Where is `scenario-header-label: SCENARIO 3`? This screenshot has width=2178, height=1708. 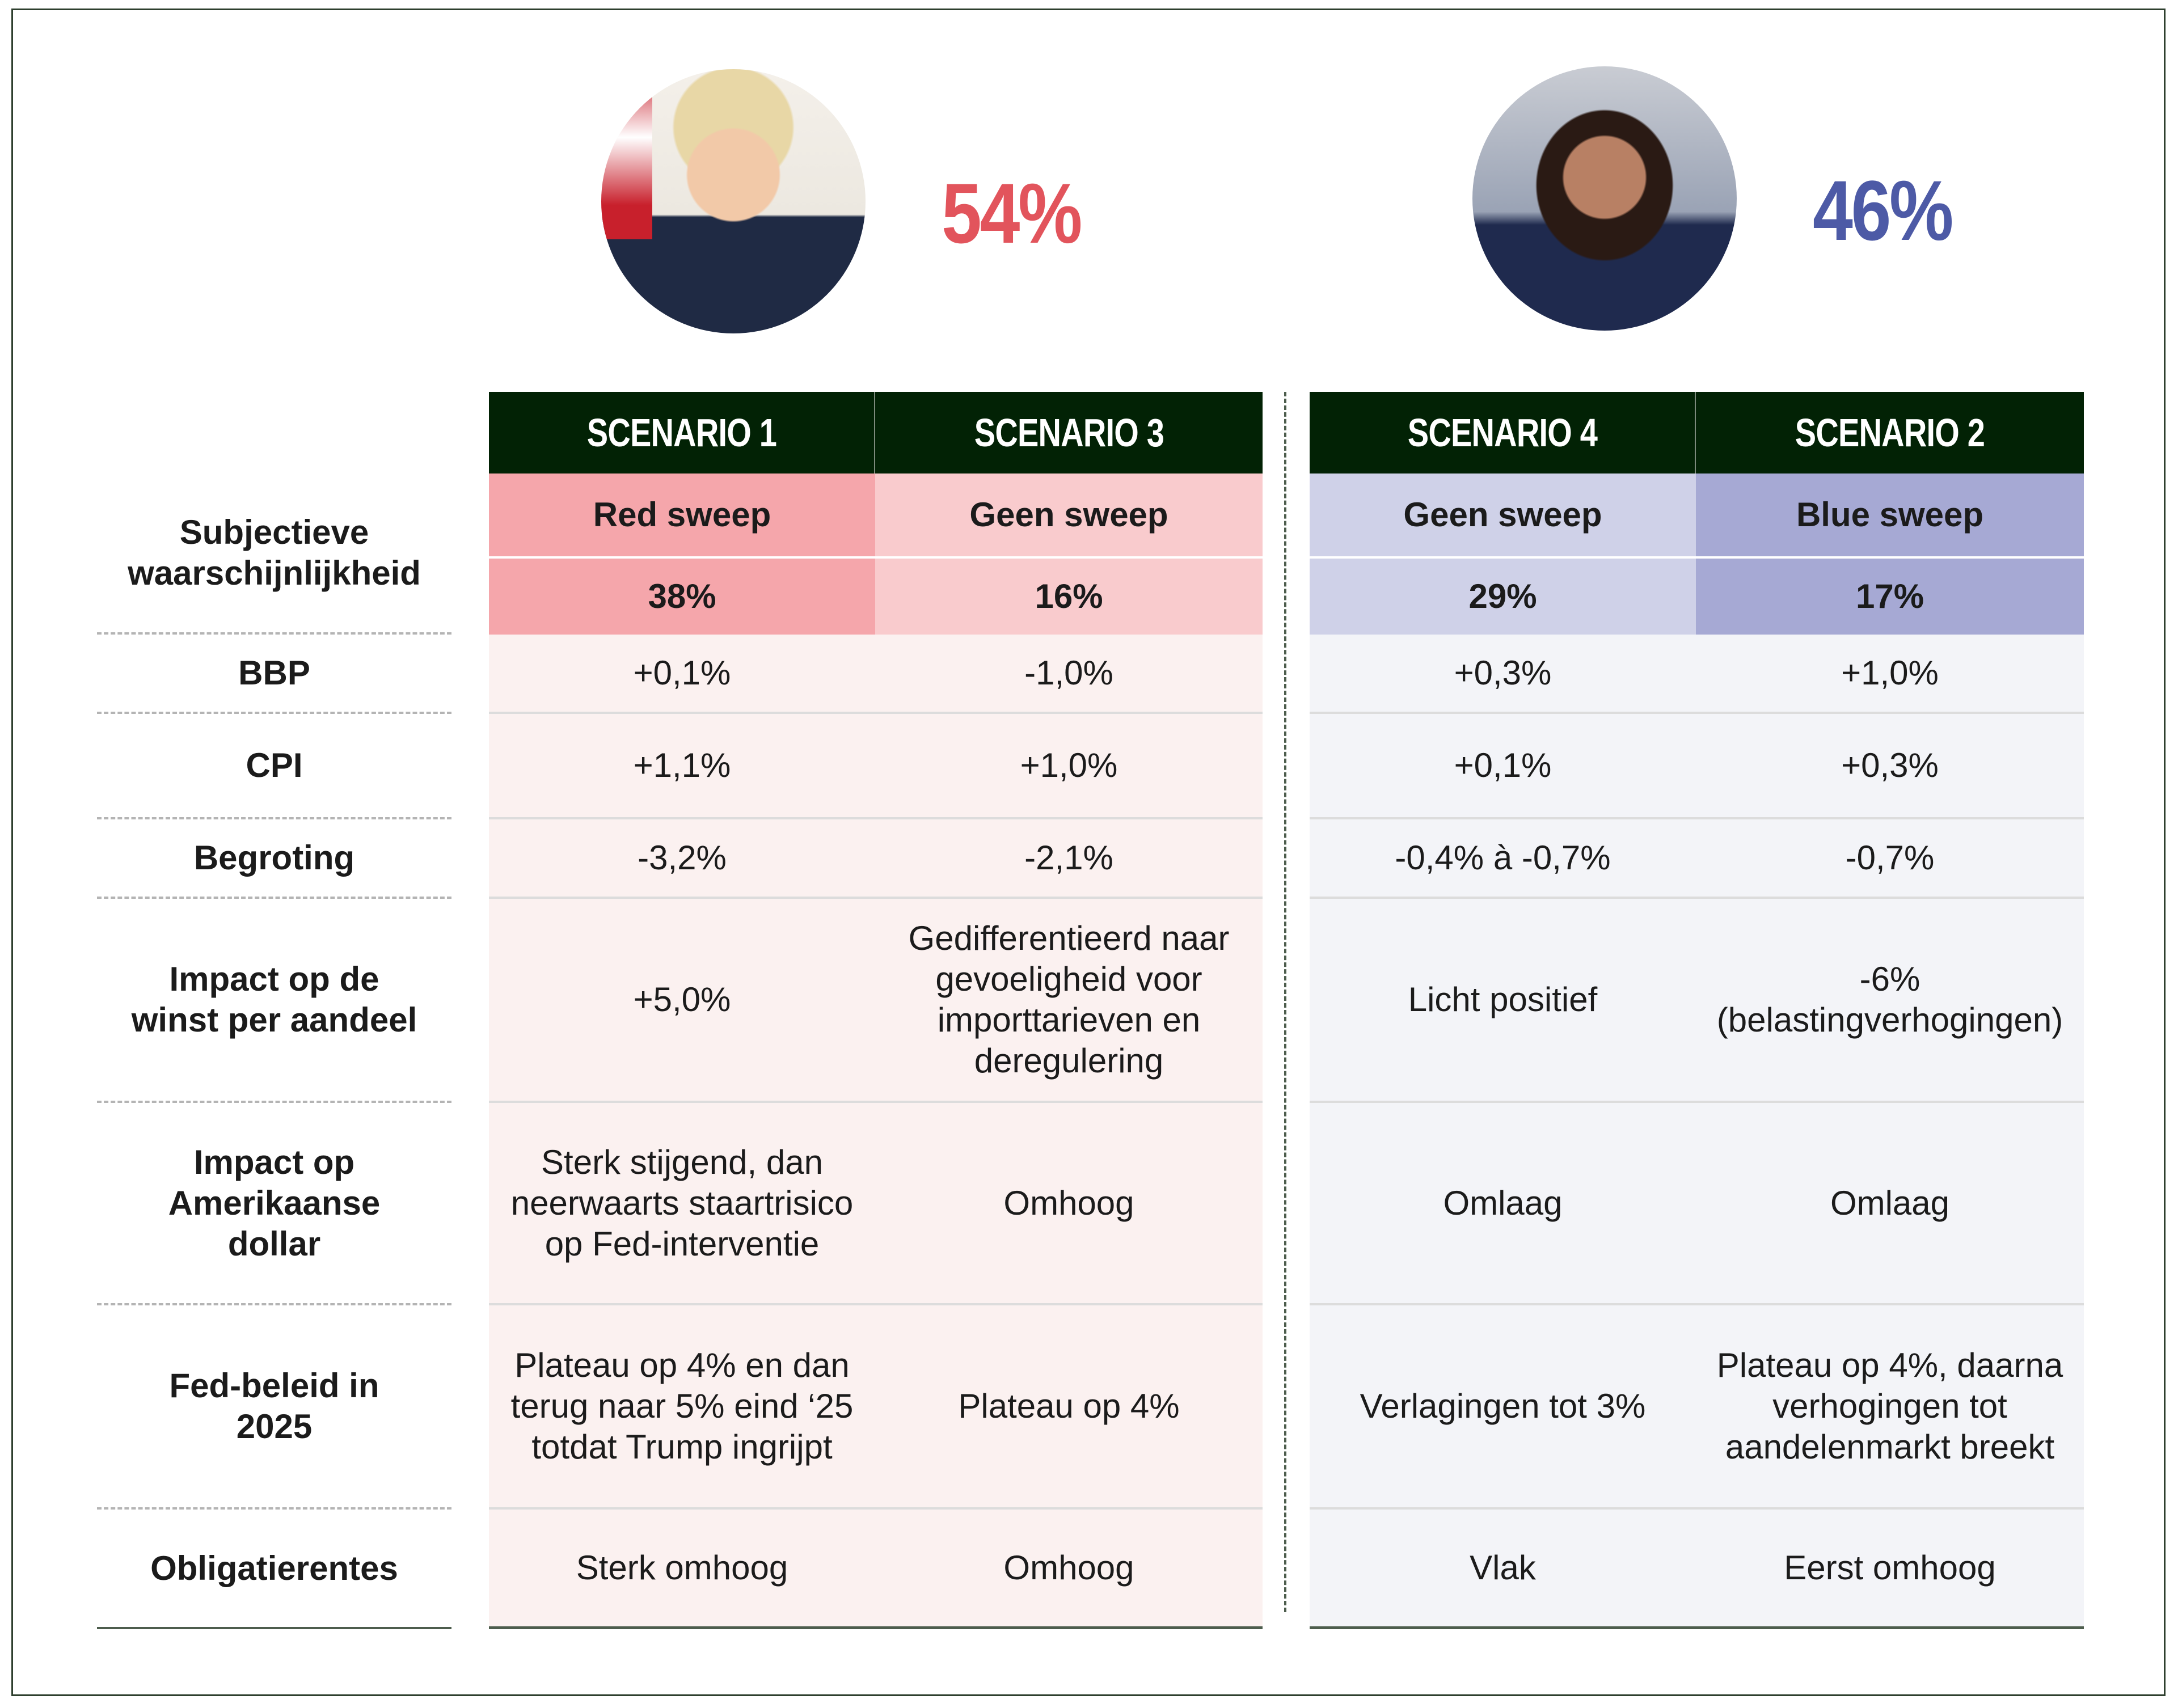
scenario-header-label: SCENARIO 3 is located at coordinates (1069, 433).